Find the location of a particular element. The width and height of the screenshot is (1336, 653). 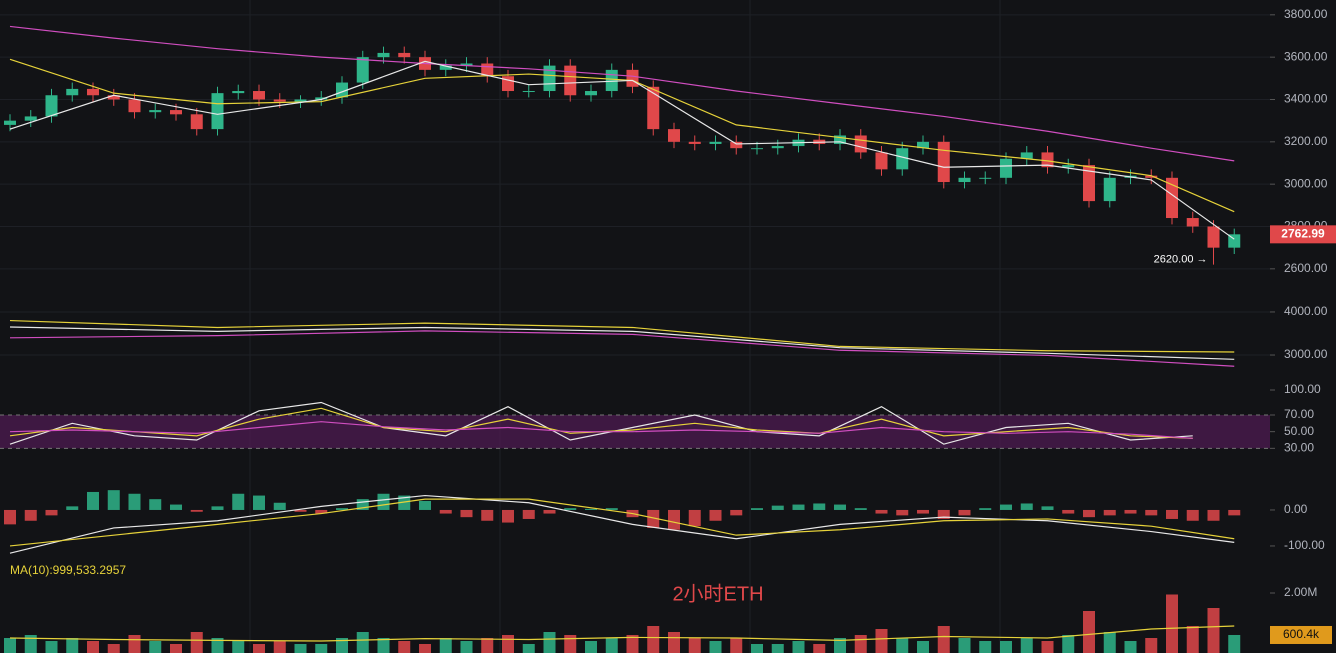

y-tick-label: 0.00 is located at coordinates (1296, 509).